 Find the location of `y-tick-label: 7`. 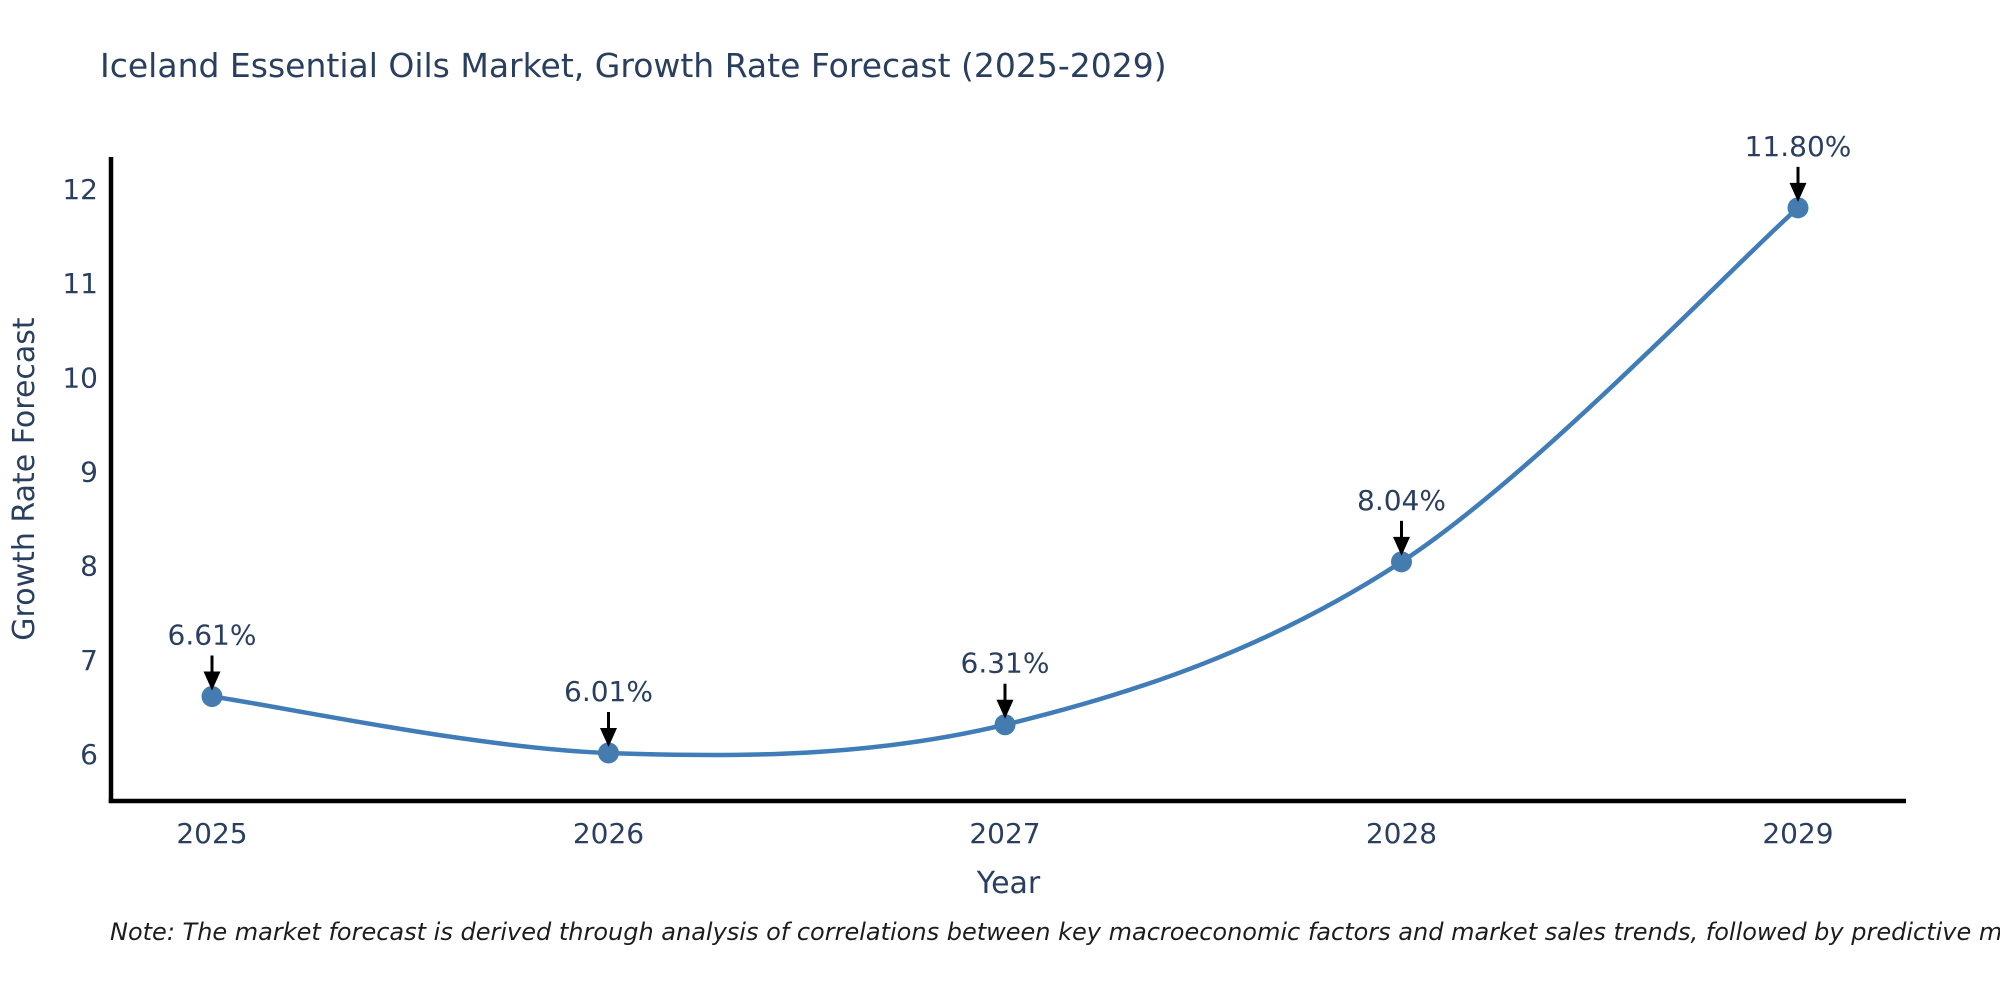

y-tick-label: 7 is located at coordinates (89, 660).